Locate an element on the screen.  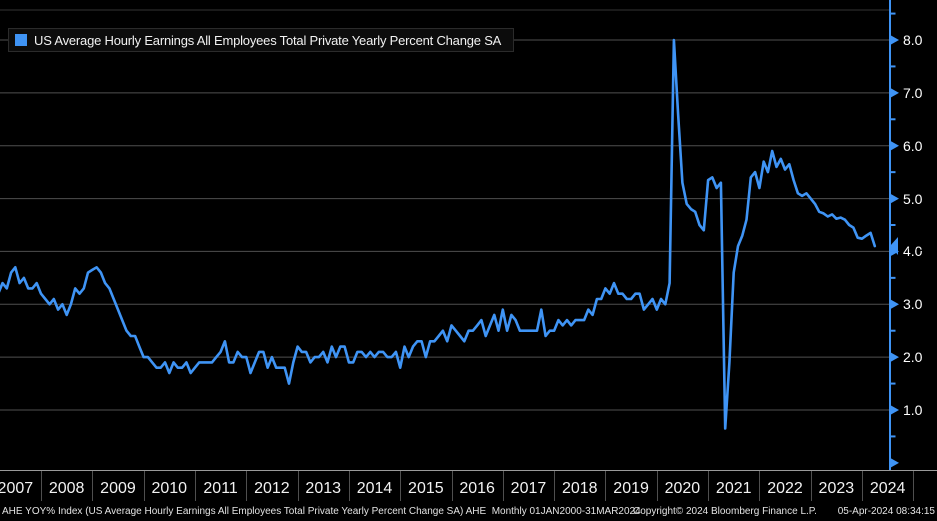
x-axis-year-label: 2008 is located at coordinates (66, 488).